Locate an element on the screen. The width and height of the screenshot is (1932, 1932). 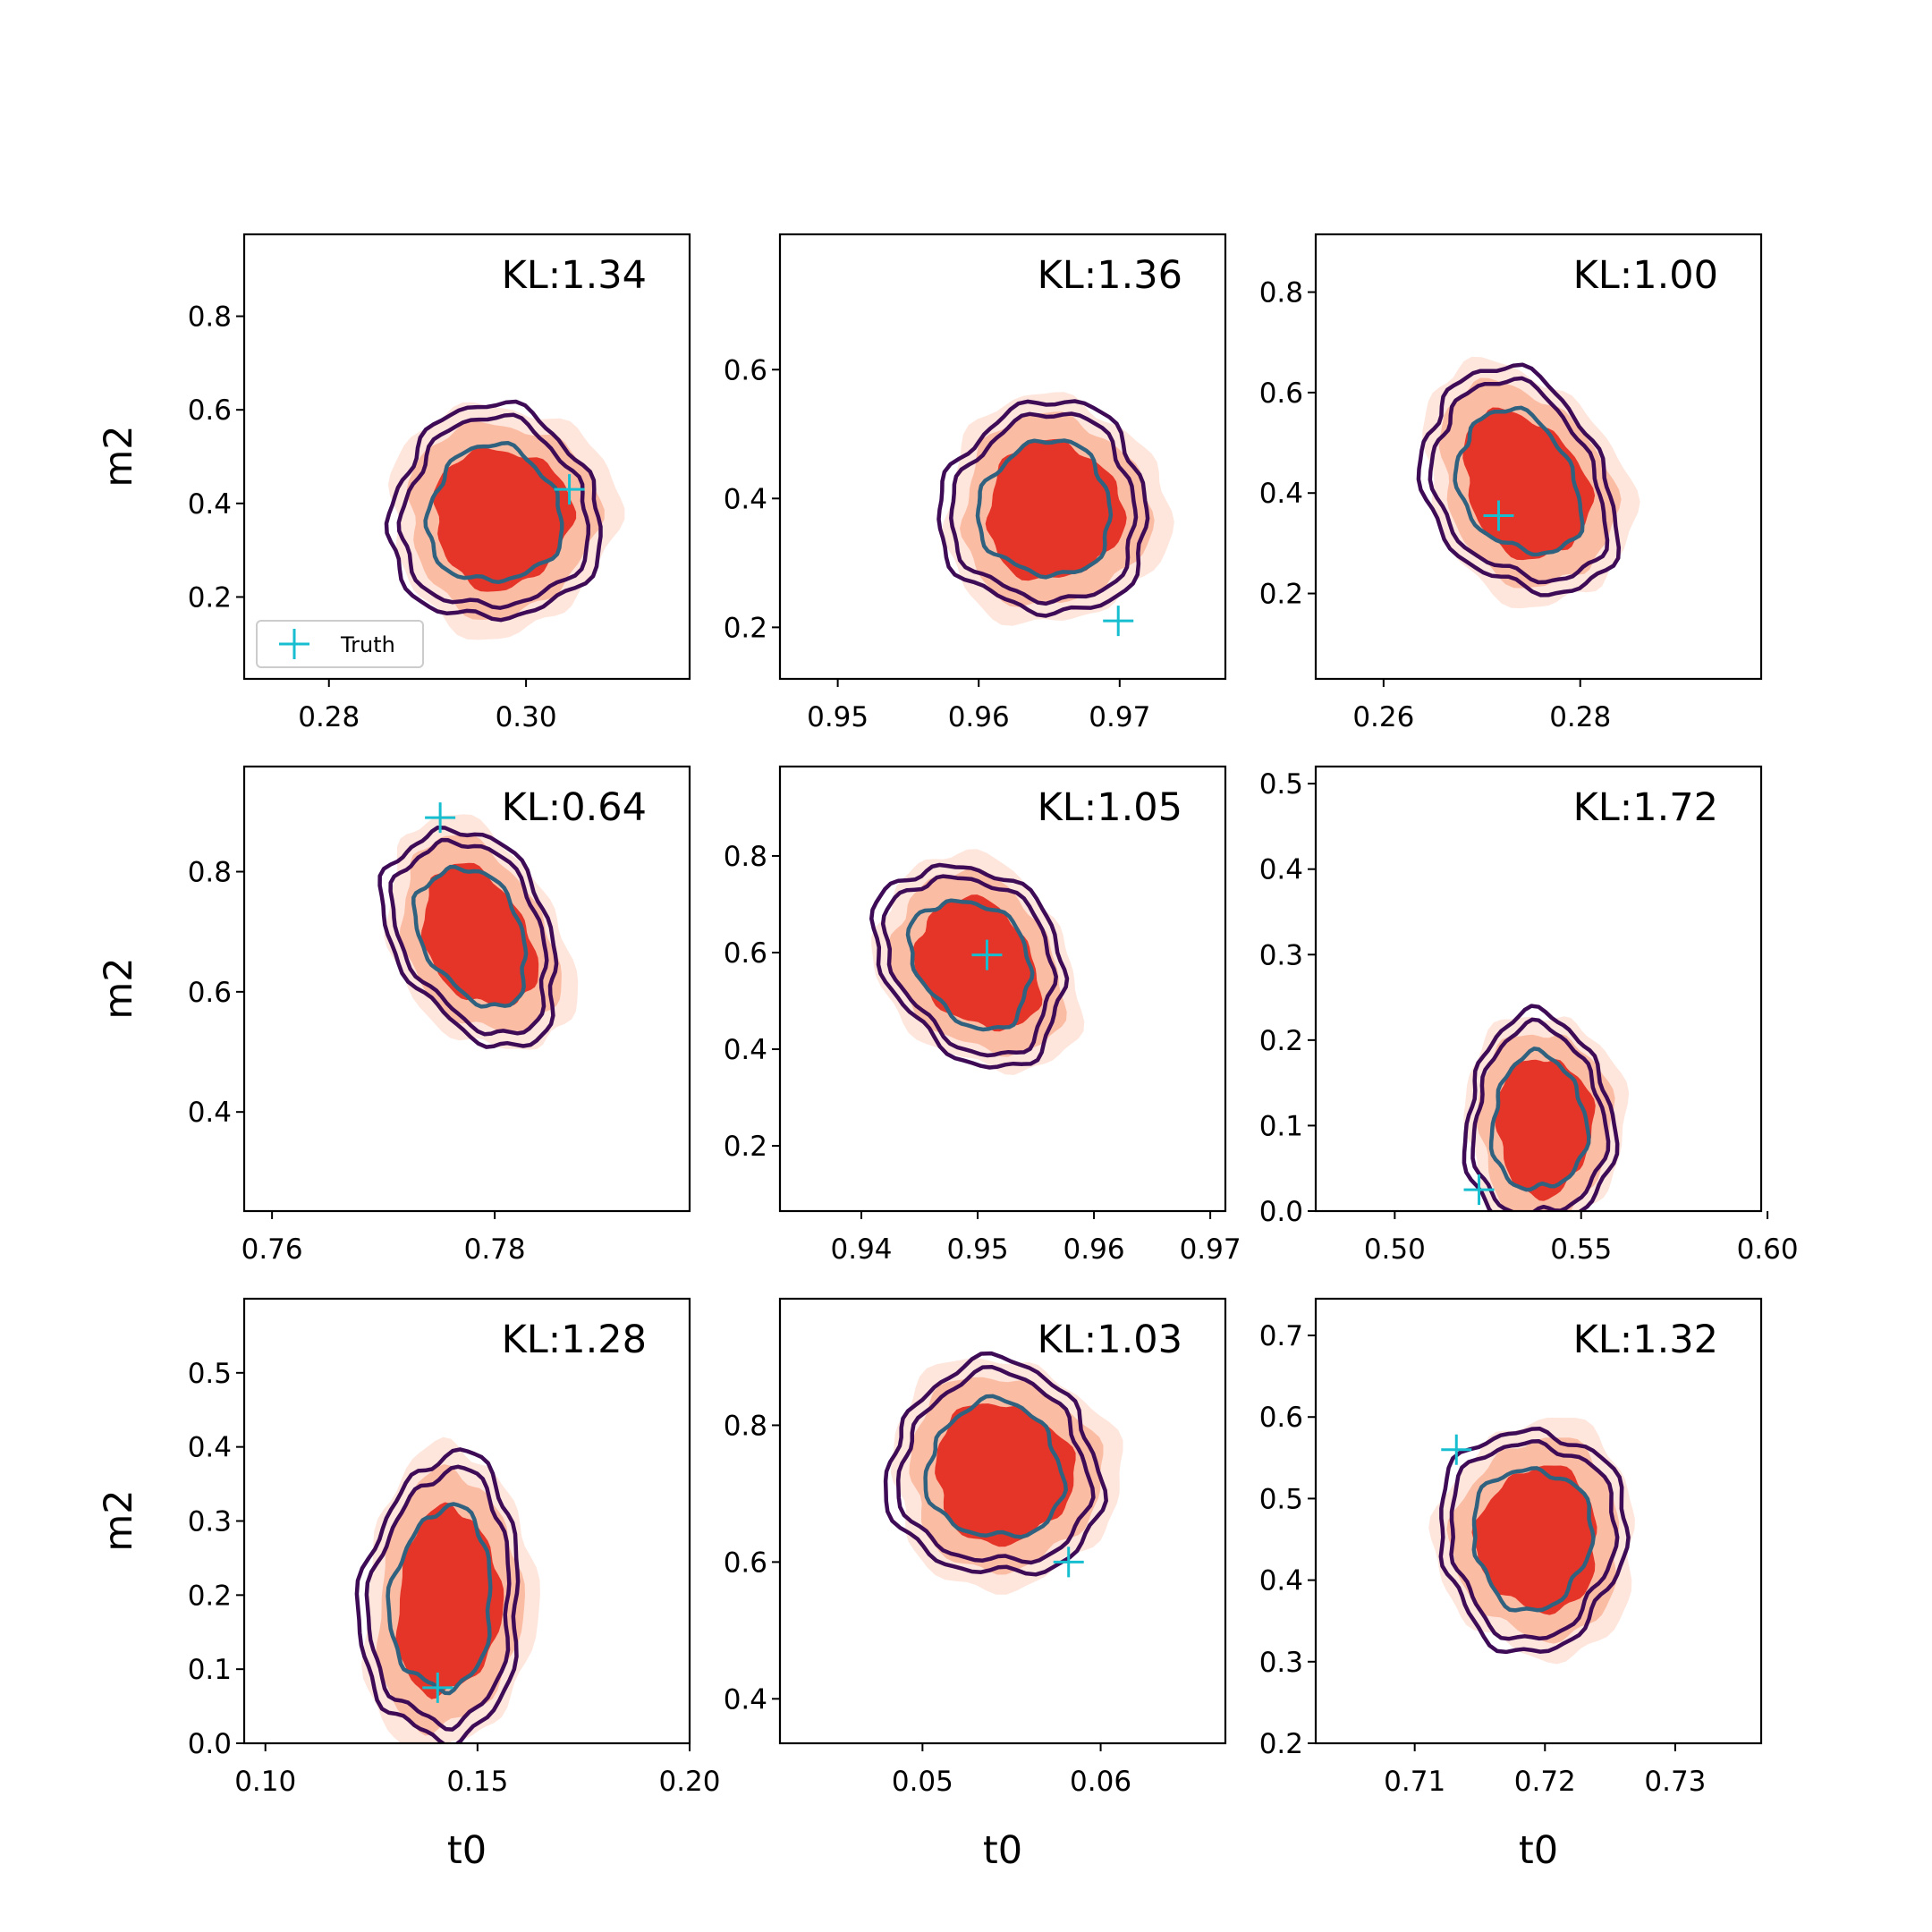
xlabel-col-3: t0 is located at coordinates (1538, 1850).